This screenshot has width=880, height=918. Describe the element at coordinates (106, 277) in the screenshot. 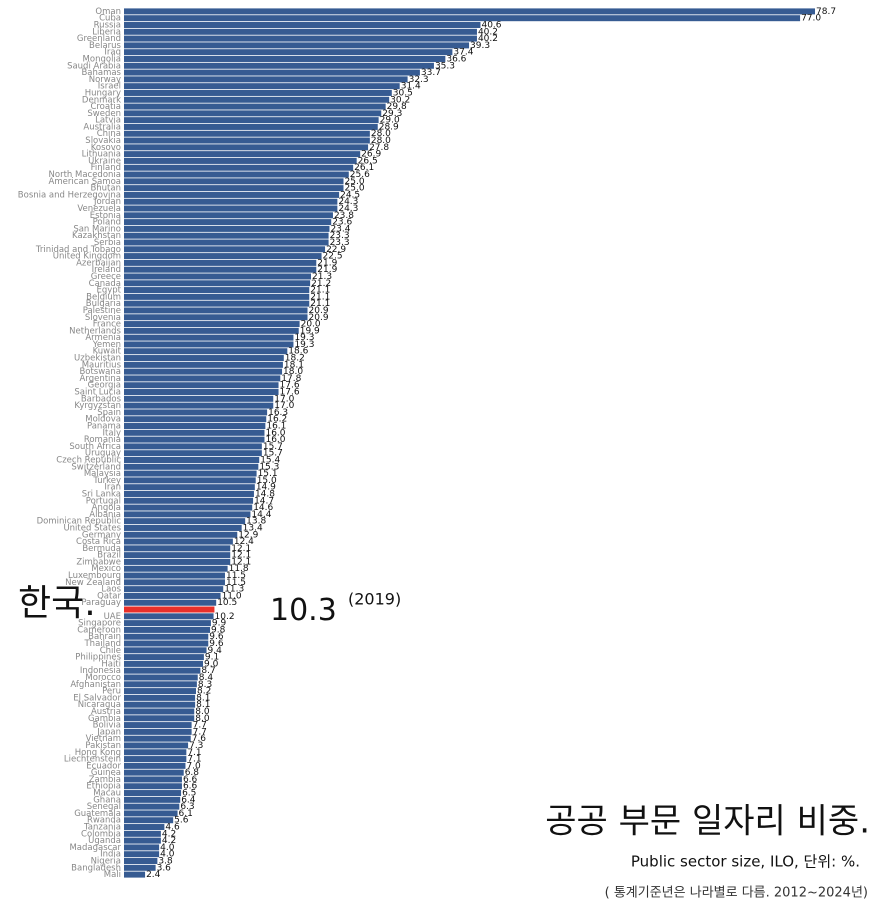

I see `y-tick-label: Greece` at that location.